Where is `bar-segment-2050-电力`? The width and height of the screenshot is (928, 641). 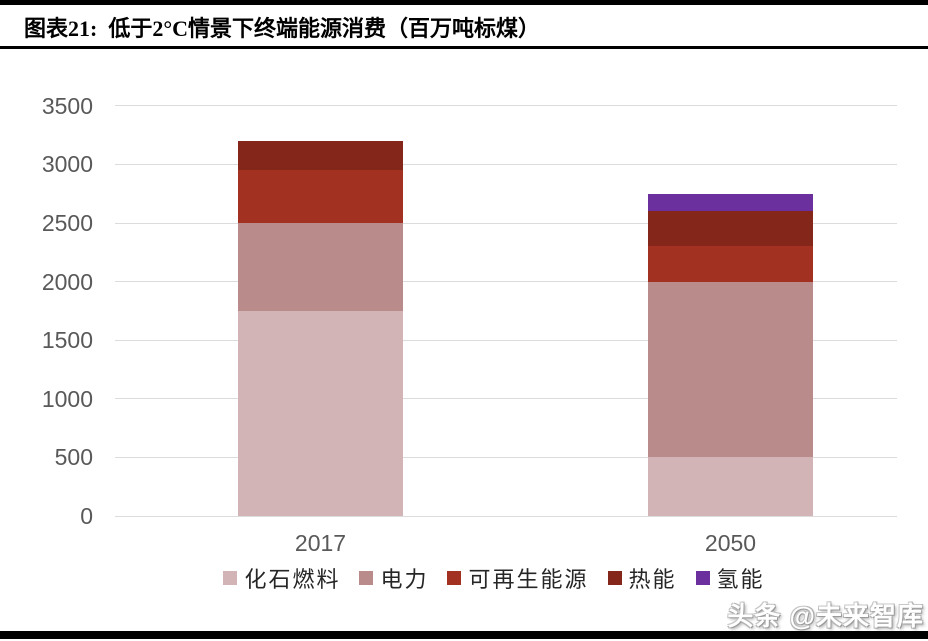 bar-segment-2050-电力 is located at coordinates (730, 369).